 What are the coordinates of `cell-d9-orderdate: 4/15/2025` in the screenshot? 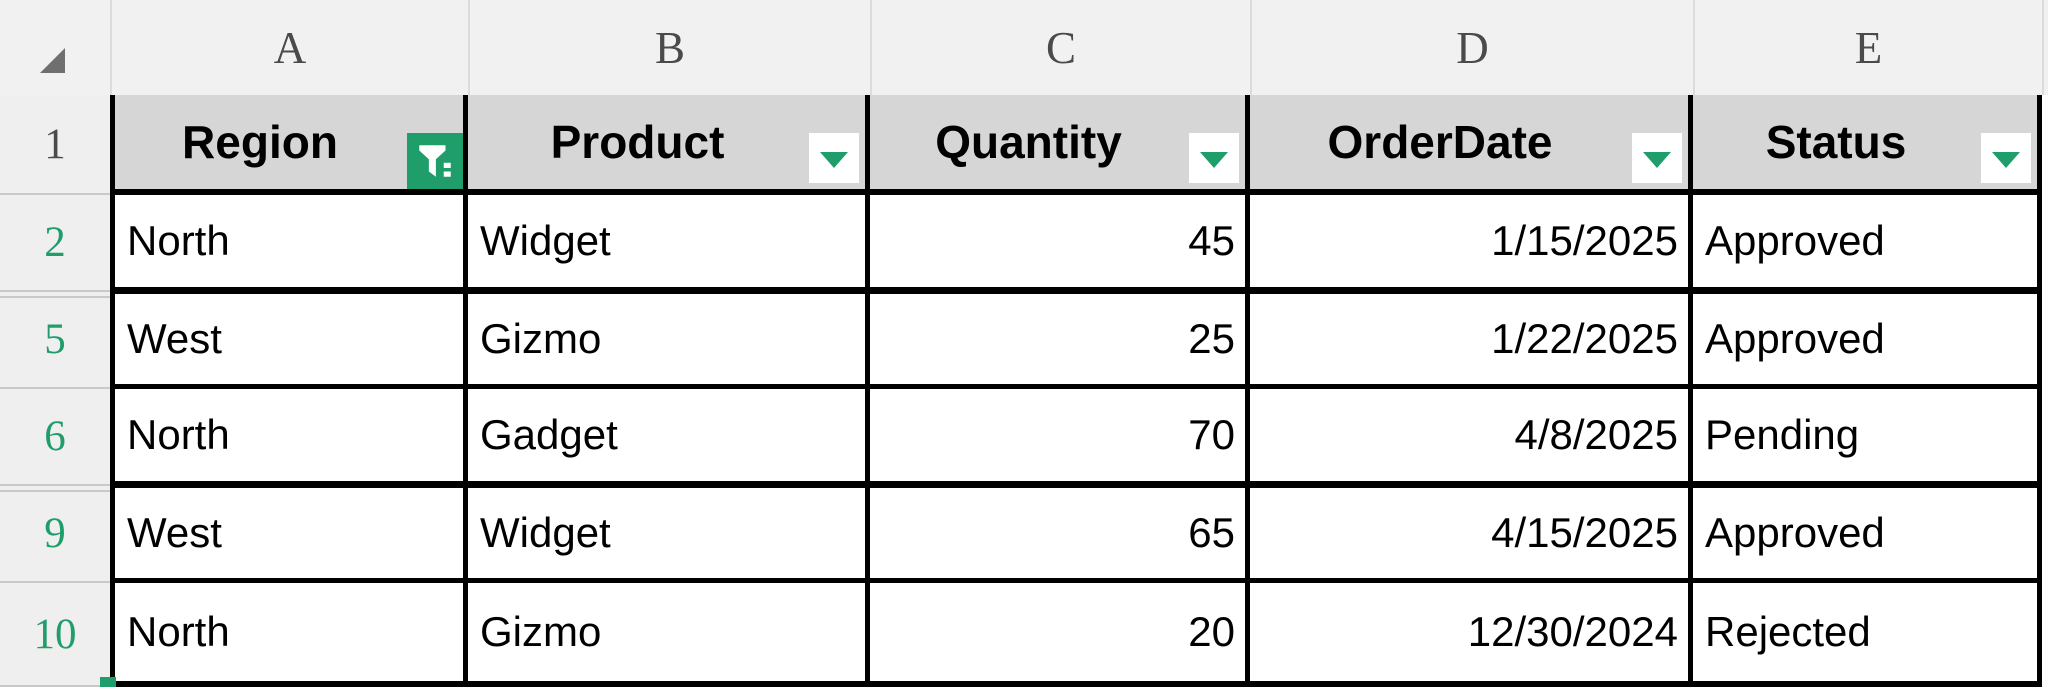 It's located at (1471, 534).